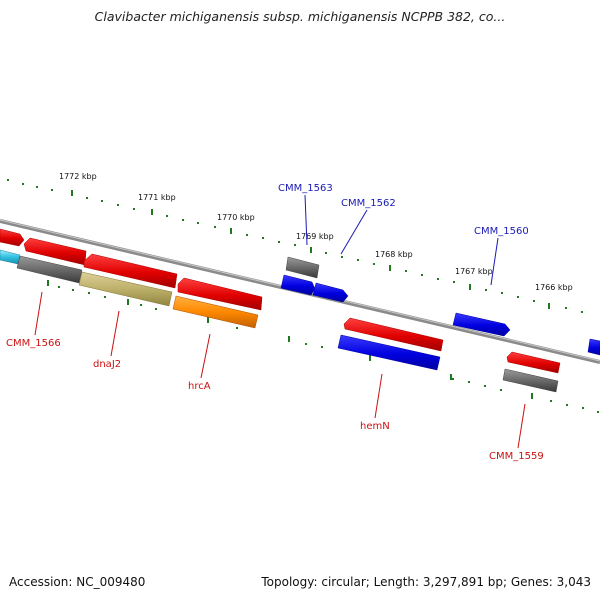 Image resolution: width=600 pixels, height=600 pixels. What do you see at coordinates (368, 203) in the screenshot?
I see `label-cmm-1562: CMM_1562` at bounding box center [368, 203].